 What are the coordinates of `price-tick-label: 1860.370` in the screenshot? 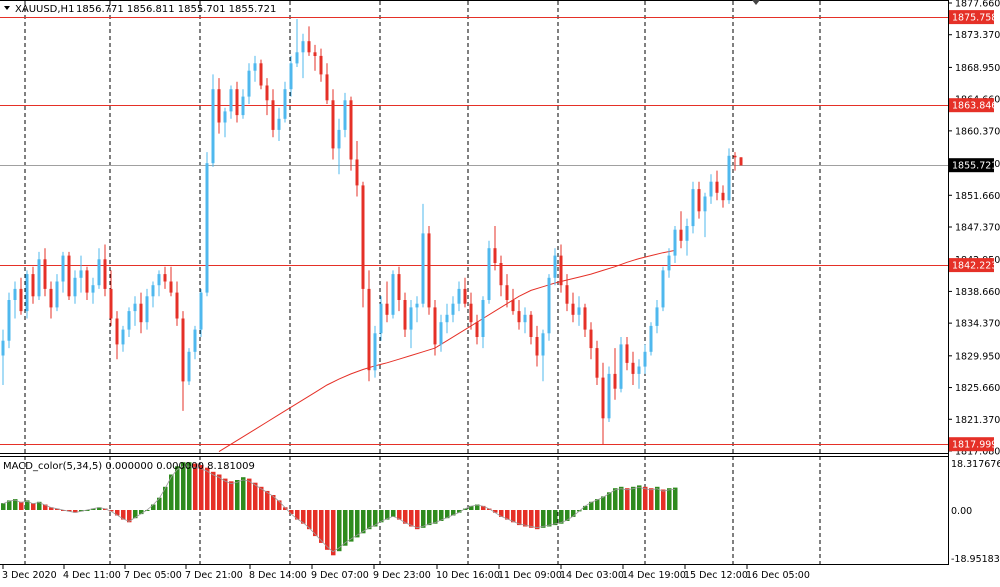 It's located at (977, 131).